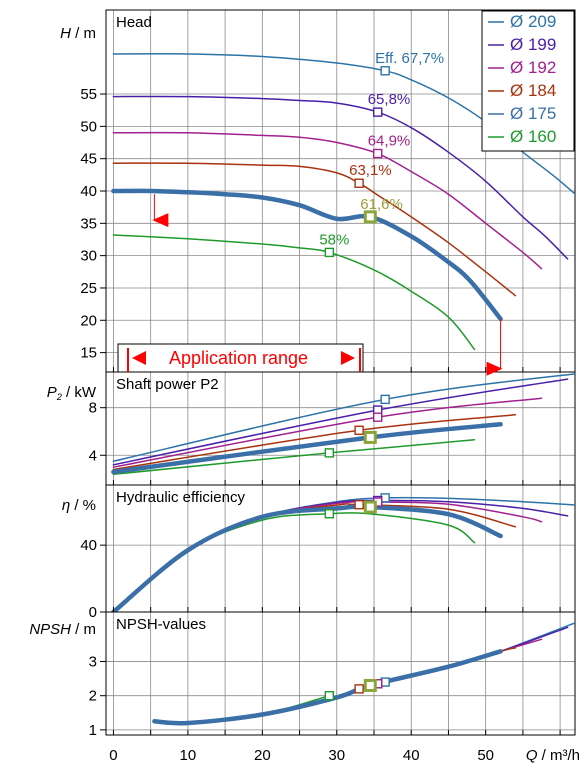 This screenshot has width=584, height=772. What do you see at coordinates (88, 159) in the screenshot?
I see `y-tick-label: 45` at bounding box center [88, 159].